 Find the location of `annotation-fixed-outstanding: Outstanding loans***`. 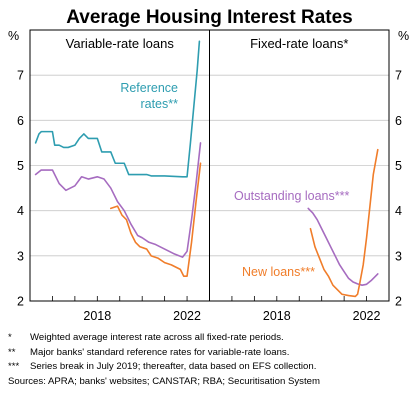

annotation-fixed-outstanding: Outstanding loans*** is located at coordinates (291, 196).